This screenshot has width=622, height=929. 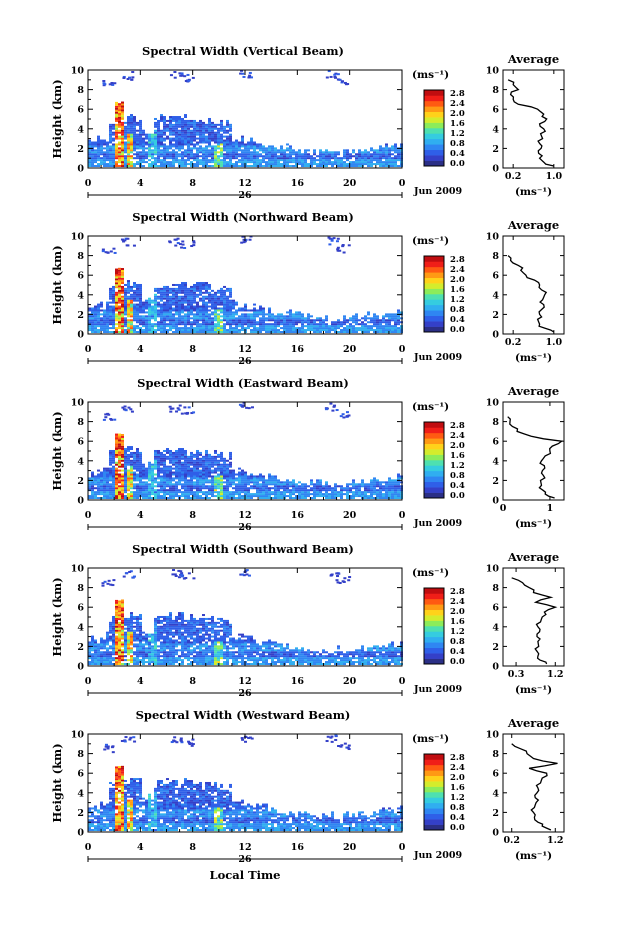 I want to click on average-profile-line, so click(x=534, y=621).